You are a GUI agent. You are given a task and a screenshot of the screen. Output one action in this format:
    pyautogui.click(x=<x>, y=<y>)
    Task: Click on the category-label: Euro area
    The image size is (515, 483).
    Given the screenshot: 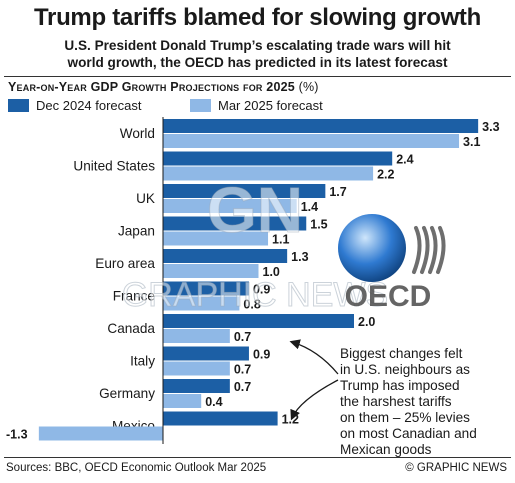 What is the action you would take?
    pyautogui.click(x=125, y=263)
    